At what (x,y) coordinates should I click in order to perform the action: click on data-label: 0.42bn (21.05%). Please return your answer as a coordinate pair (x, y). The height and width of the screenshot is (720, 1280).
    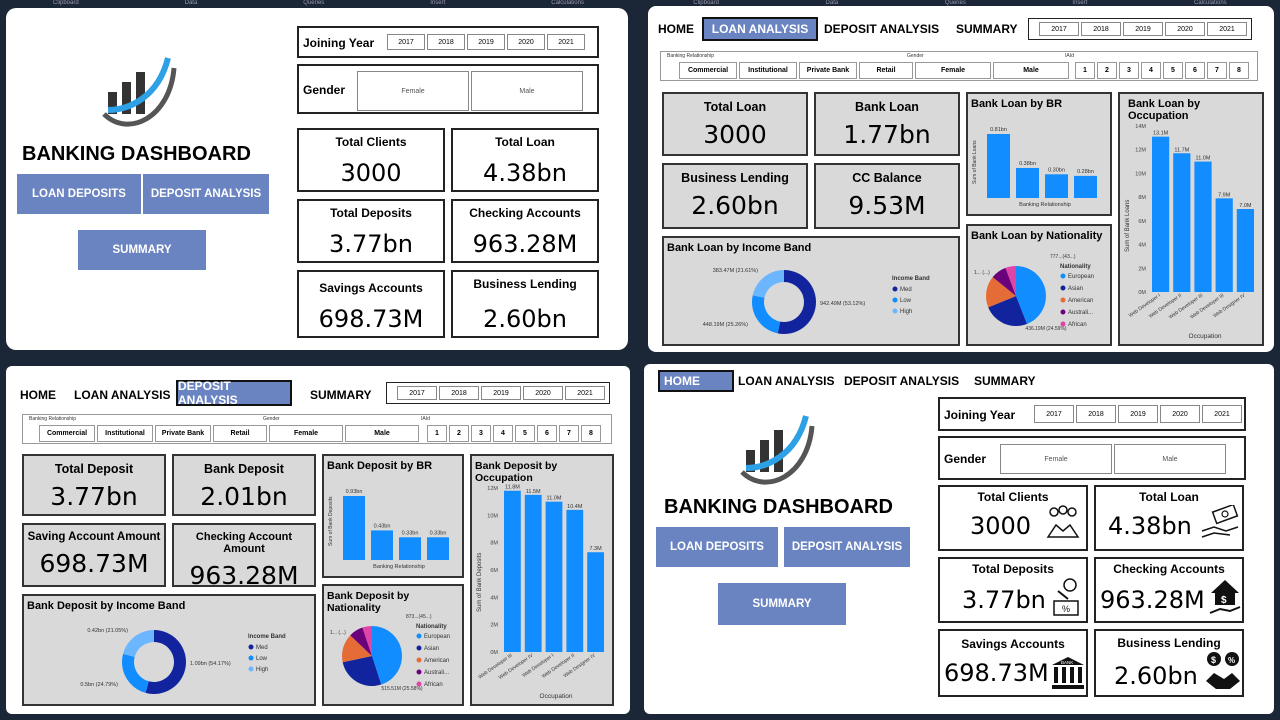
    Looking at the image, I should click on (107, 631).